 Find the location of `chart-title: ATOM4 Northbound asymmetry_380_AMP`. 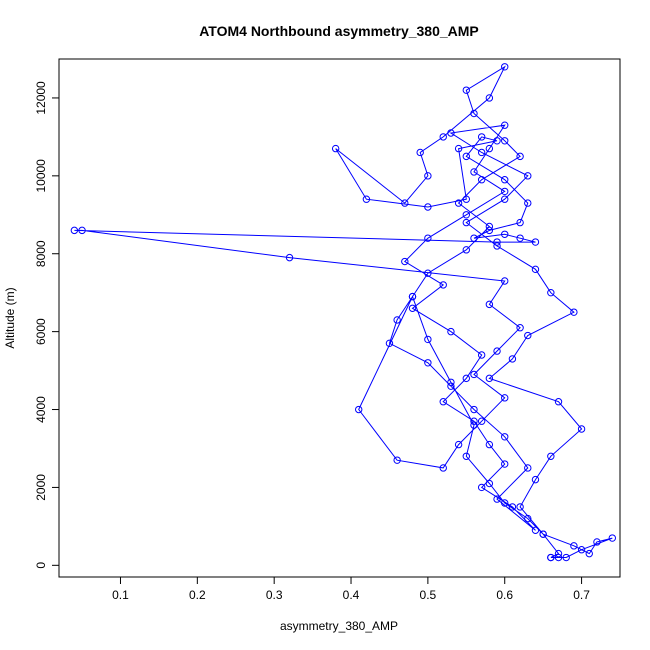

chart-title: ATOM4 Northbound asymmetry_380_AMP is located at coordinates (339, 31).